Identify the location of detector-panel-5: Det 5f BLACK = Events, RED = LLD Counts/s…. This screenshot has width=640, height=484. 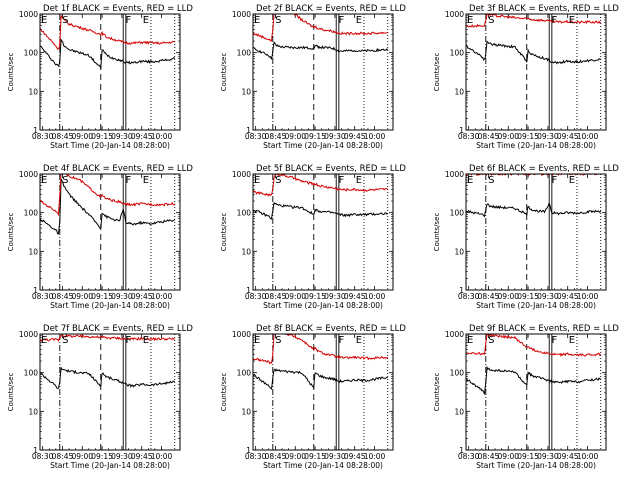
(313, 237).